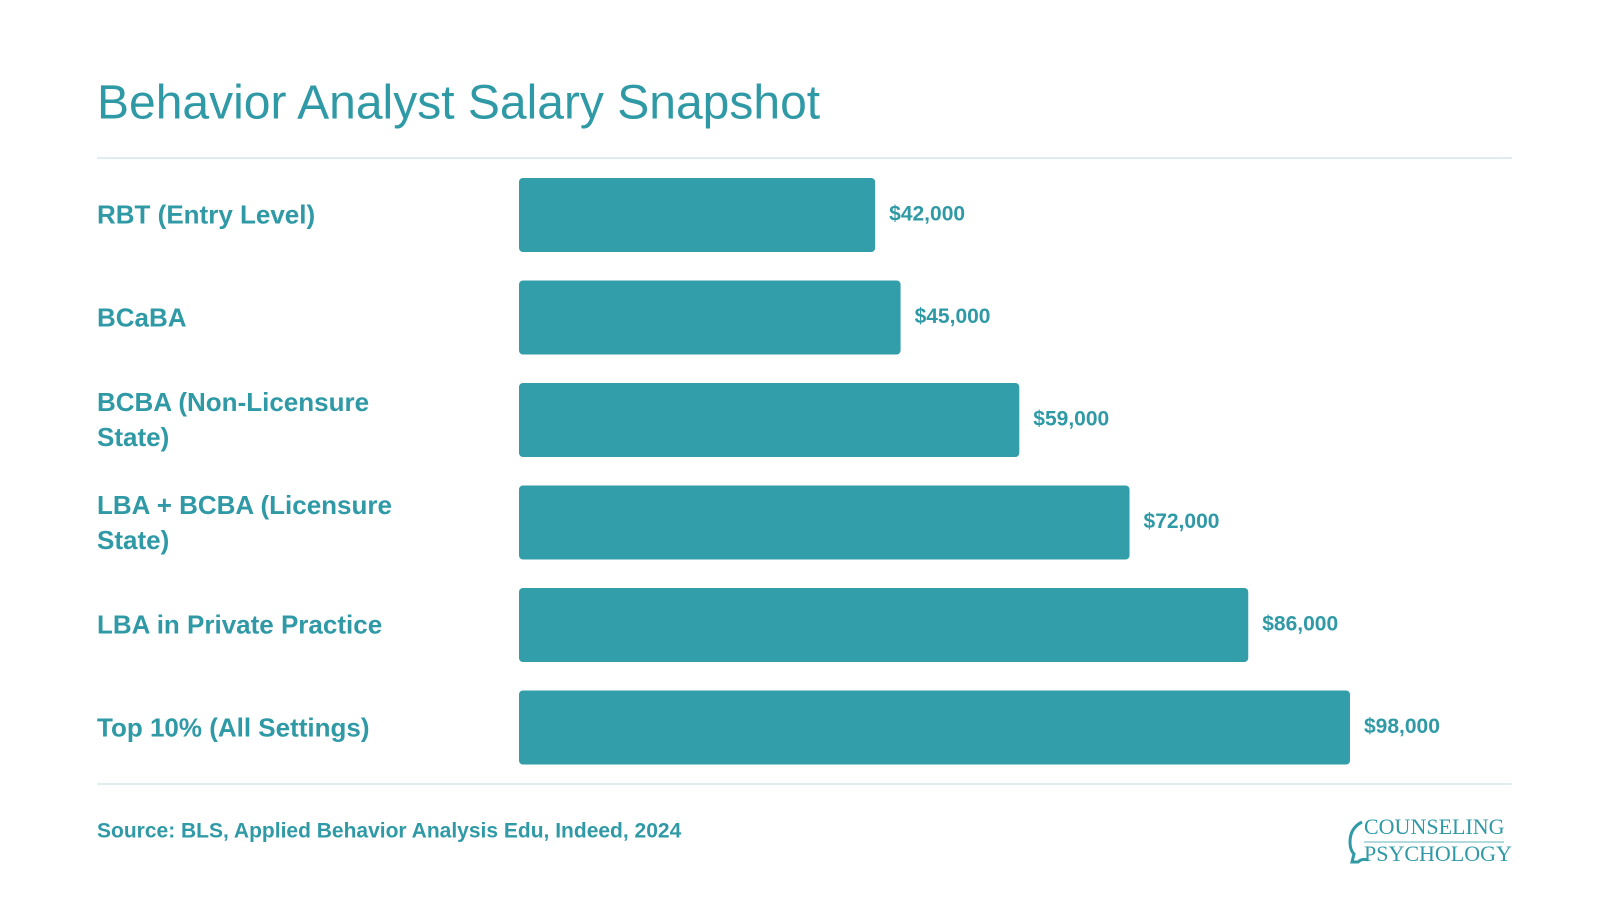 This screenshot has width=1600, height=900. I want to click on value-label: $98,000, so click(1402, 726).